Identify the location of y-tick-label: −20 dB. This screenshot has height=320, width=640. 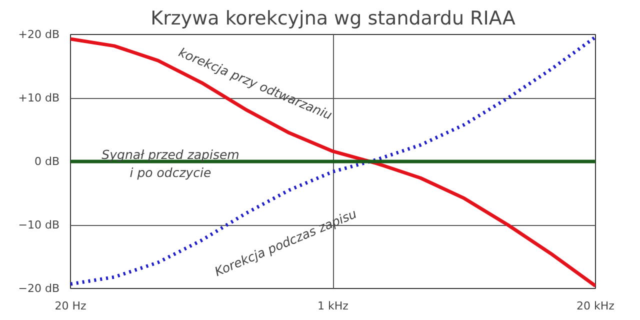
(39, 288).